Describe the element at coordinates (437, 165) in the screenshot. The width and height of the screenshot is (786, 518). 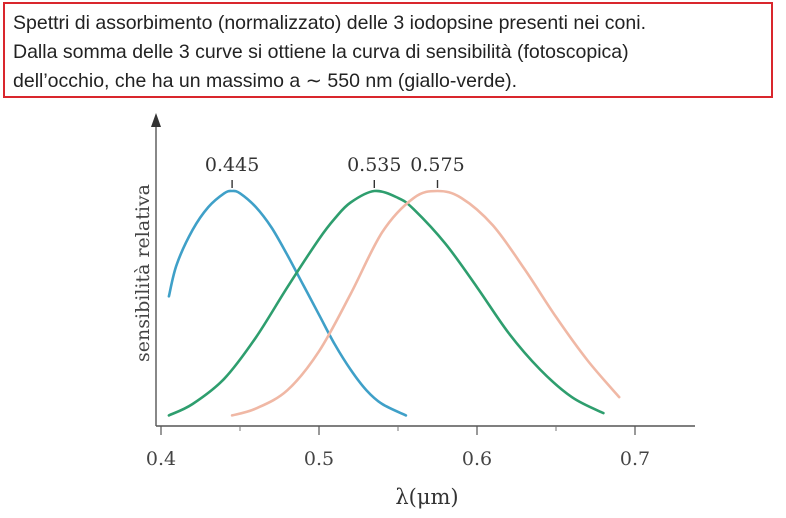
I see `peak-label-2: 0.575` at that location.